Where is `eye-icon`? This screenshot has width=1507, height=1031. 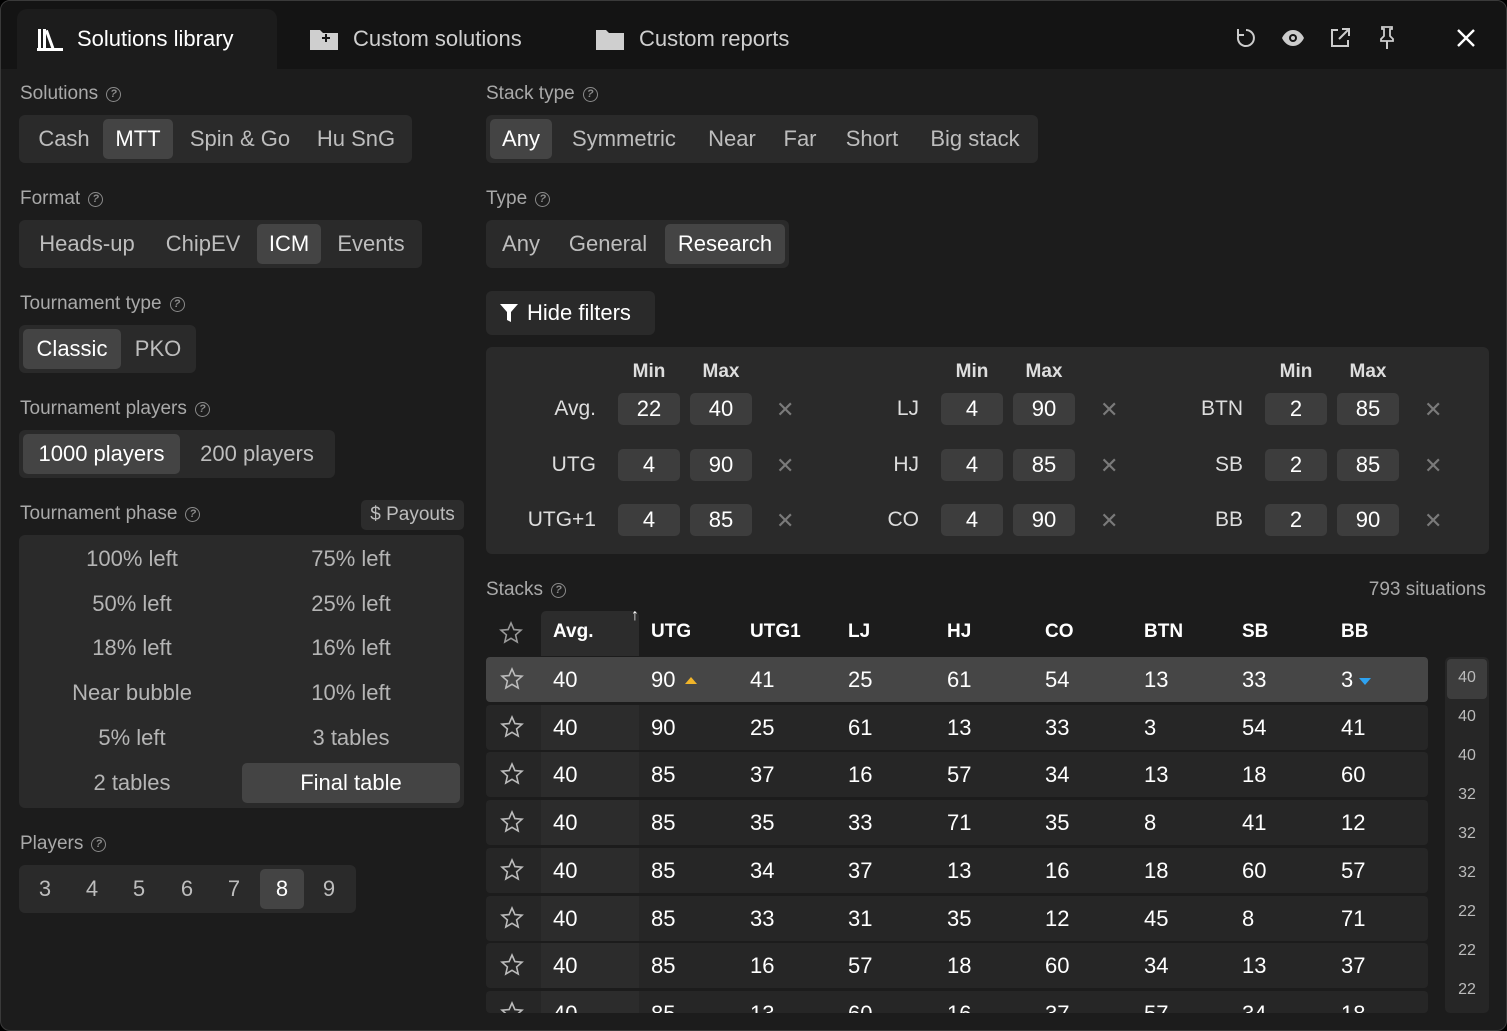 eye-icon is located at coordinates (1293, 38).